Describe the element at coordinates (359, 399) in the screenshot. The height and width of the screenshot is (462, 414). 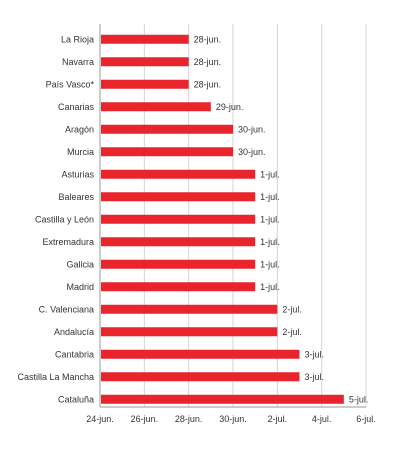
I see `data-label: 5-jul.` at that location.